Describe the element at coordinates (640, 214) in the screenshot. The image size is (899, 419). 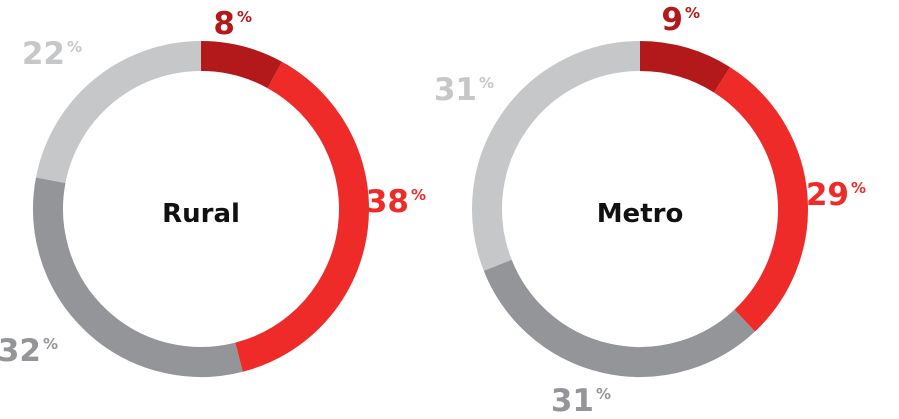
I see `donut-center-label-metro: Metro` at that location.